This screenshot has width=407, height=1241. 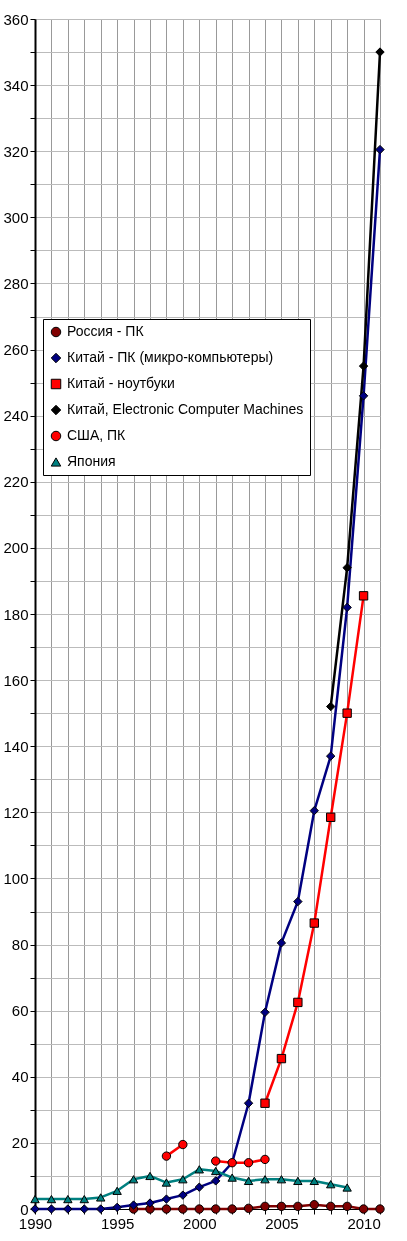 I want to click on y-tick-label: 300, so click(x=16, y=217).